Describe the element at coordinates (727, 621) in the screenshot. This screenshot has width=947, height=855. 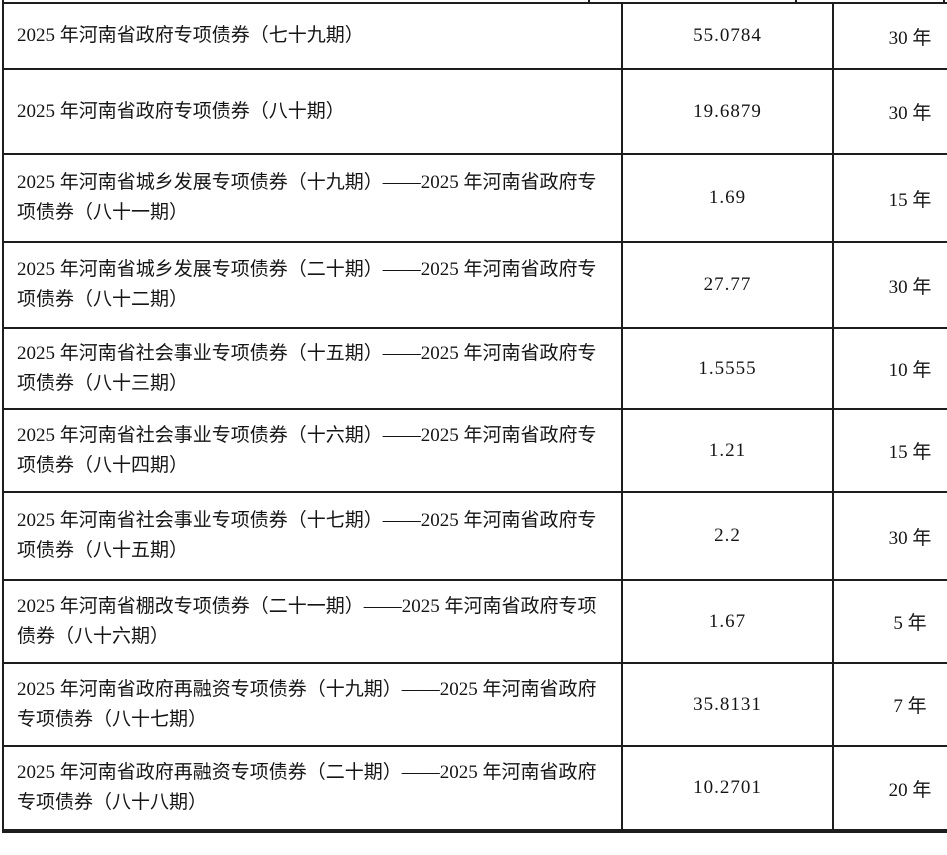
I see `bond-amount-cell: 1.67` at that location.